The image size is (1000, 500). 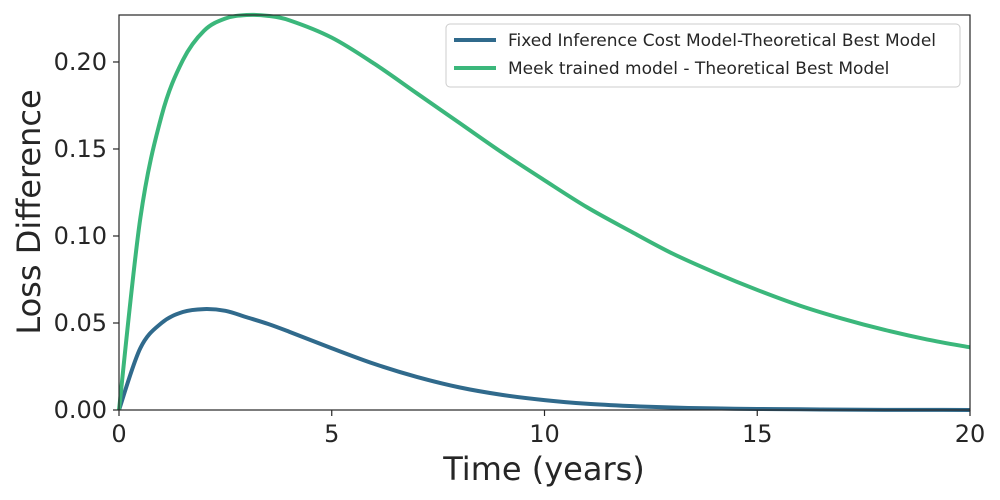 What do you see at coordinates (80, 410) in the screenshot?
I see `y-tick-label: 0.00` at bounding box center [80, 410].